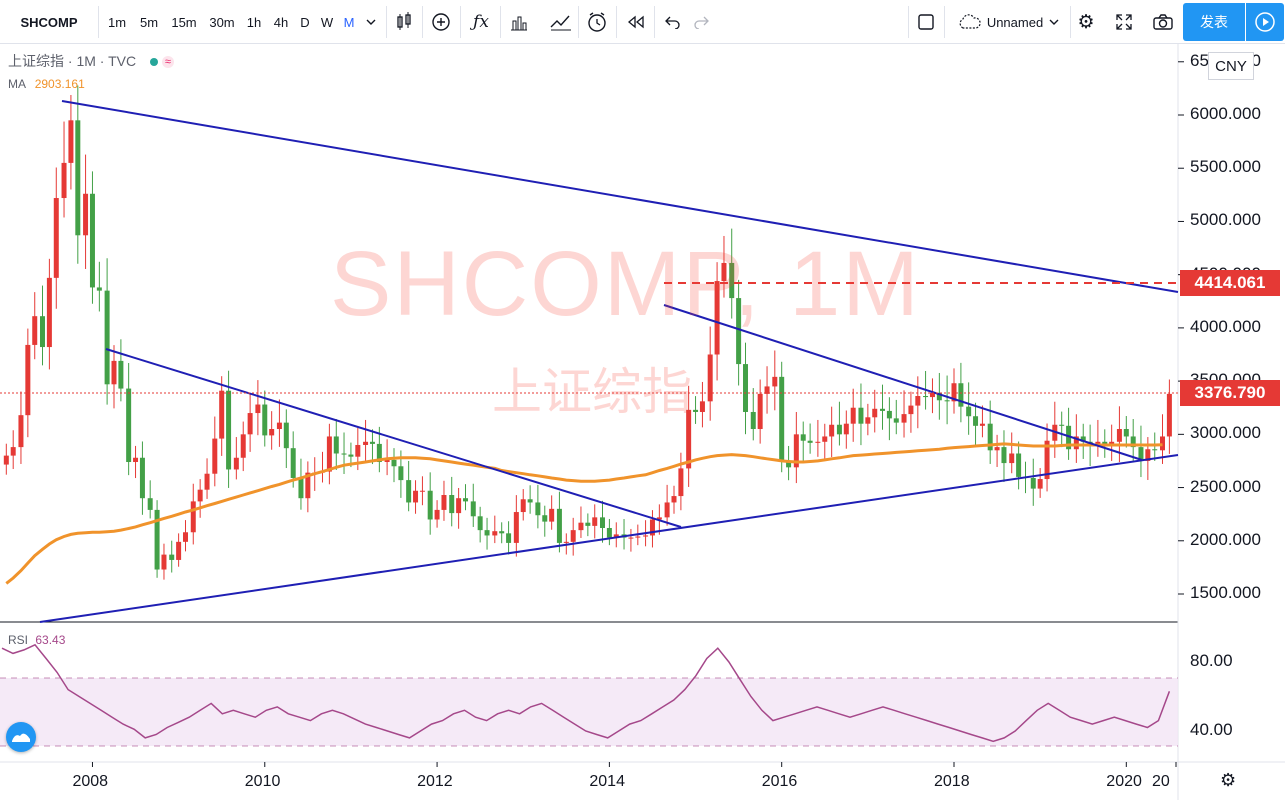 The image size is (1285, 800). What do you see at coordinates (327, 22) in the screenshot?
I see `interval-w-button: W` at bounding box center [327, 22].